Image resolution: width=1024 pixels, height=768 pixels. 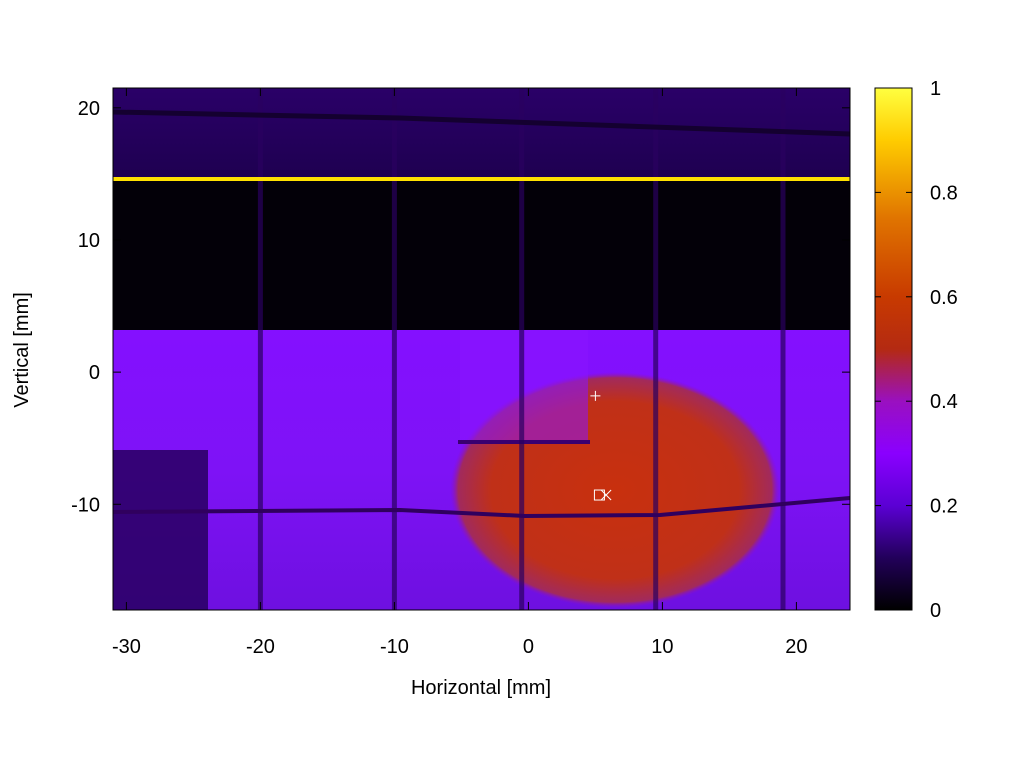 What do you see at coordinates (935, 89) in the screenshot?
I see `colorbar-tick-label: 1` at bounding box center [935, 89].